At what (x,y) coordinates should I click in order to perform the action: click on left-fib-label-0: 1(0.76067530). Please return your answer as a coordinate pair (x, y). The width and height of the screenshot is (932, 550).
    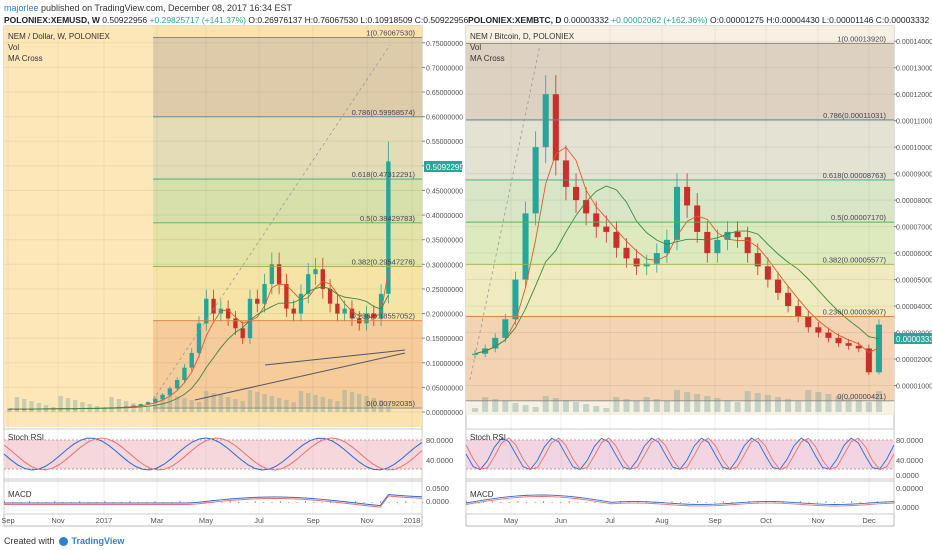
    Looking at the image, I should click on (390, 33).